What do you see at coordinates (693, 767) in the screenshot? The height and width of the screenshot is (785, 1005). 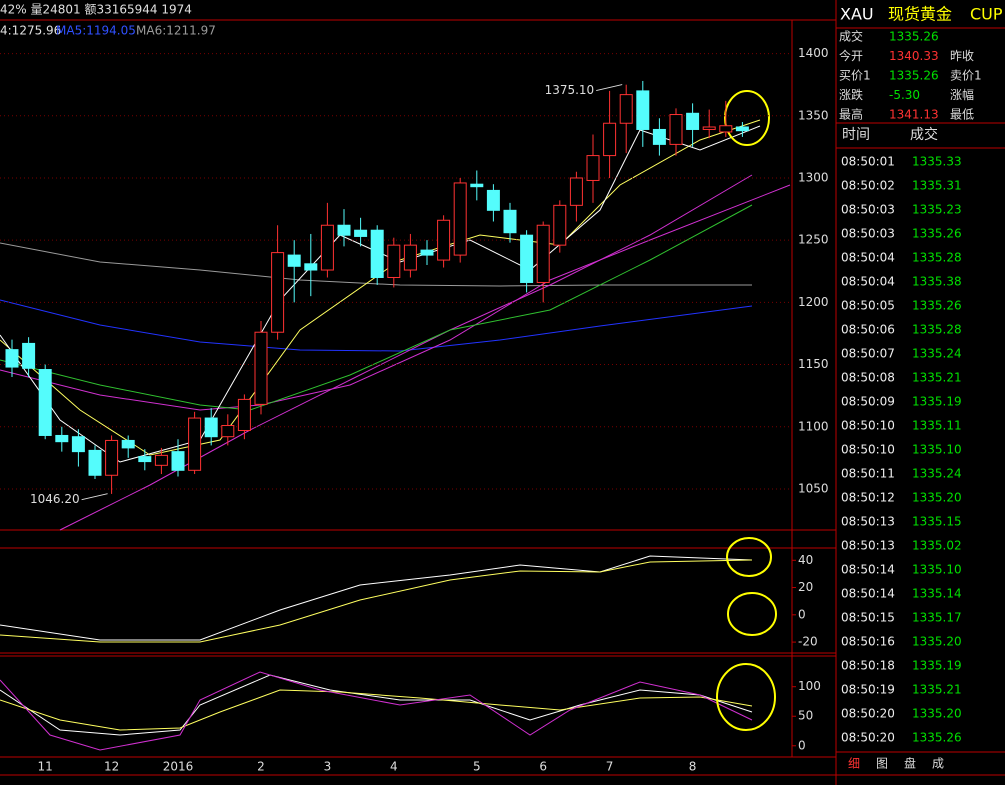 I see `x-tick-label: 8` at bounding box center [693, 767].